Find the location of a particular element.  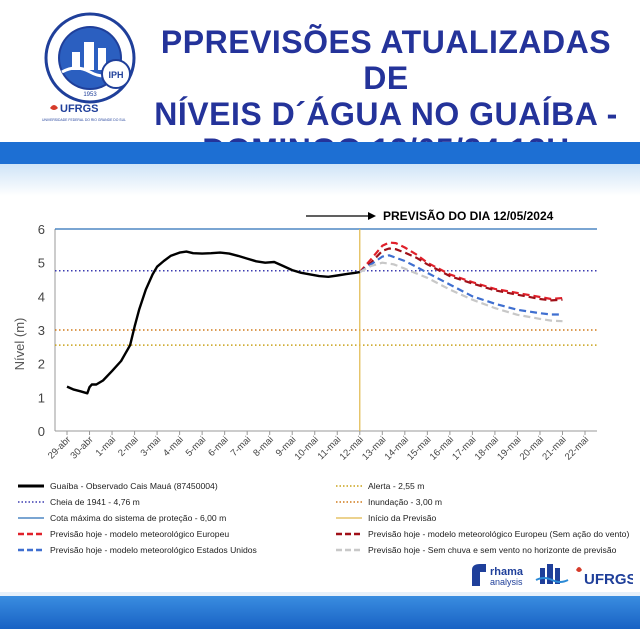

x-tick-label: 18-mai is located at coordinates (487, 448).